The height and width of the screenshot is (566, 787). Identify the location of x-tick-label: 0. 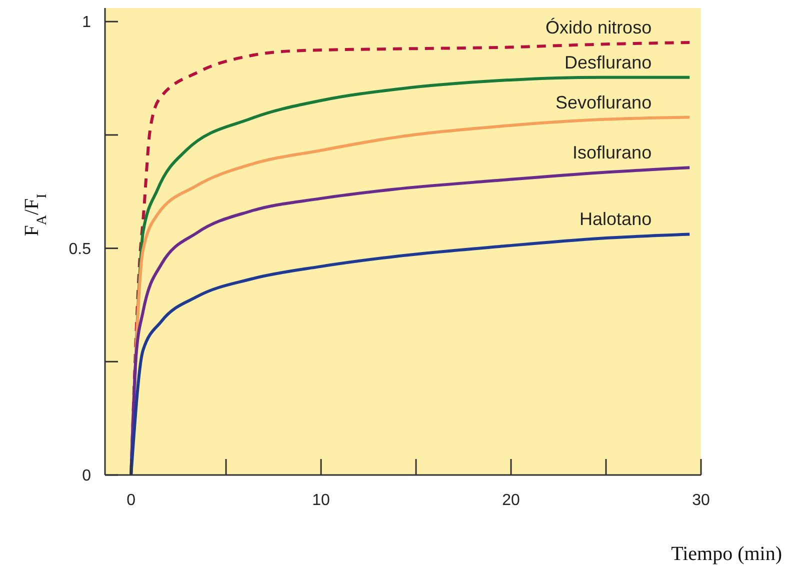
(131, 500).